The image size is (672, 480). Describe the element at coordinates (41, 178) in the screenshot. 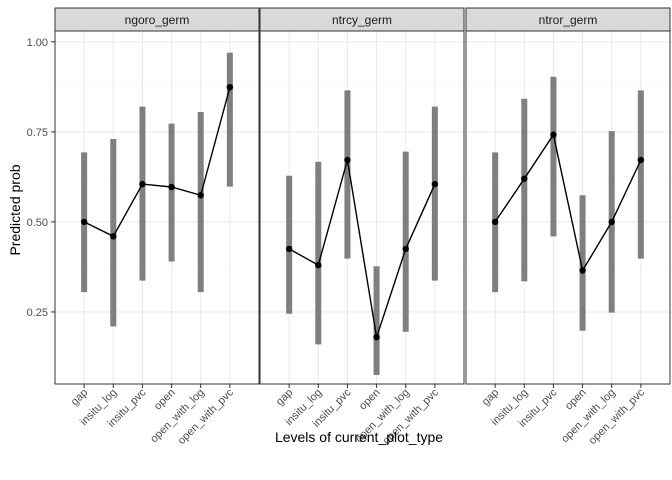

I see `y-axis: 0.25 0.50 0.75 1.00` at that location.